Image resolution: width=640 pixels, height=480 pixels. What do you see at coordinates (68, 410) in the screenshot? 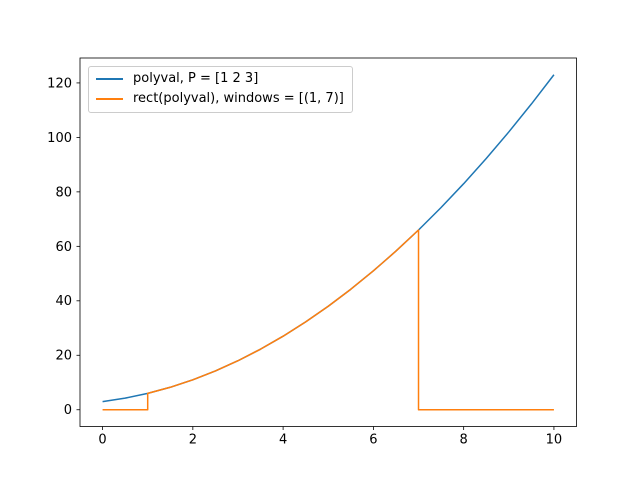
I see `y-tick-label: 0` at bounding box center [68, 410].